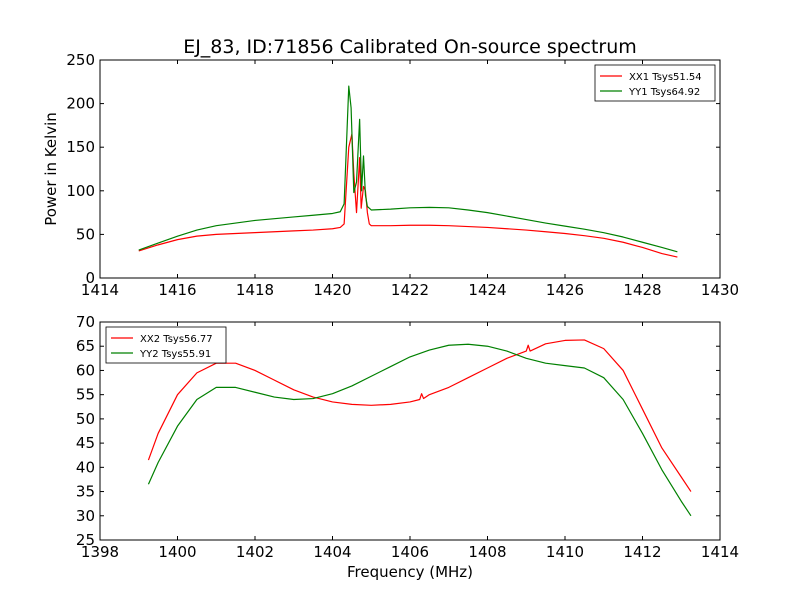 This screenshot has height=600, width=800. Describe the element at coordinates (332, 552) in the screenshot. I see `x-tick-label: 1404` at that location.